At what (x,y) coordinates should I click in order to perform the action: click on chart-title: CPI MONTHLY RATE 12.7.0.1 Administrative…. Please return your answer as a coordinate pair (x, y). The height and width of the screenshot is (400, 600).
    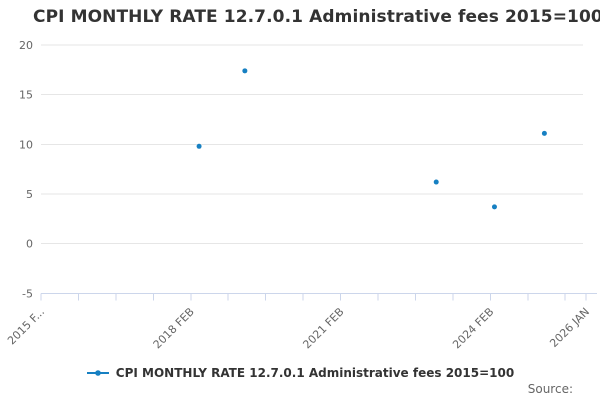
    Looking at the image, I should click on (316, 17).